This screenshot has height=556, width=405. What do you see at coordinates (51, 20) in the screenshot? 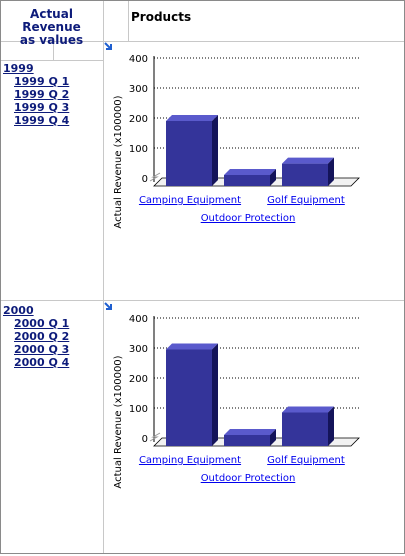
I see `measure-header-line1: Actual Revenue` at bounding box center [51, 20].